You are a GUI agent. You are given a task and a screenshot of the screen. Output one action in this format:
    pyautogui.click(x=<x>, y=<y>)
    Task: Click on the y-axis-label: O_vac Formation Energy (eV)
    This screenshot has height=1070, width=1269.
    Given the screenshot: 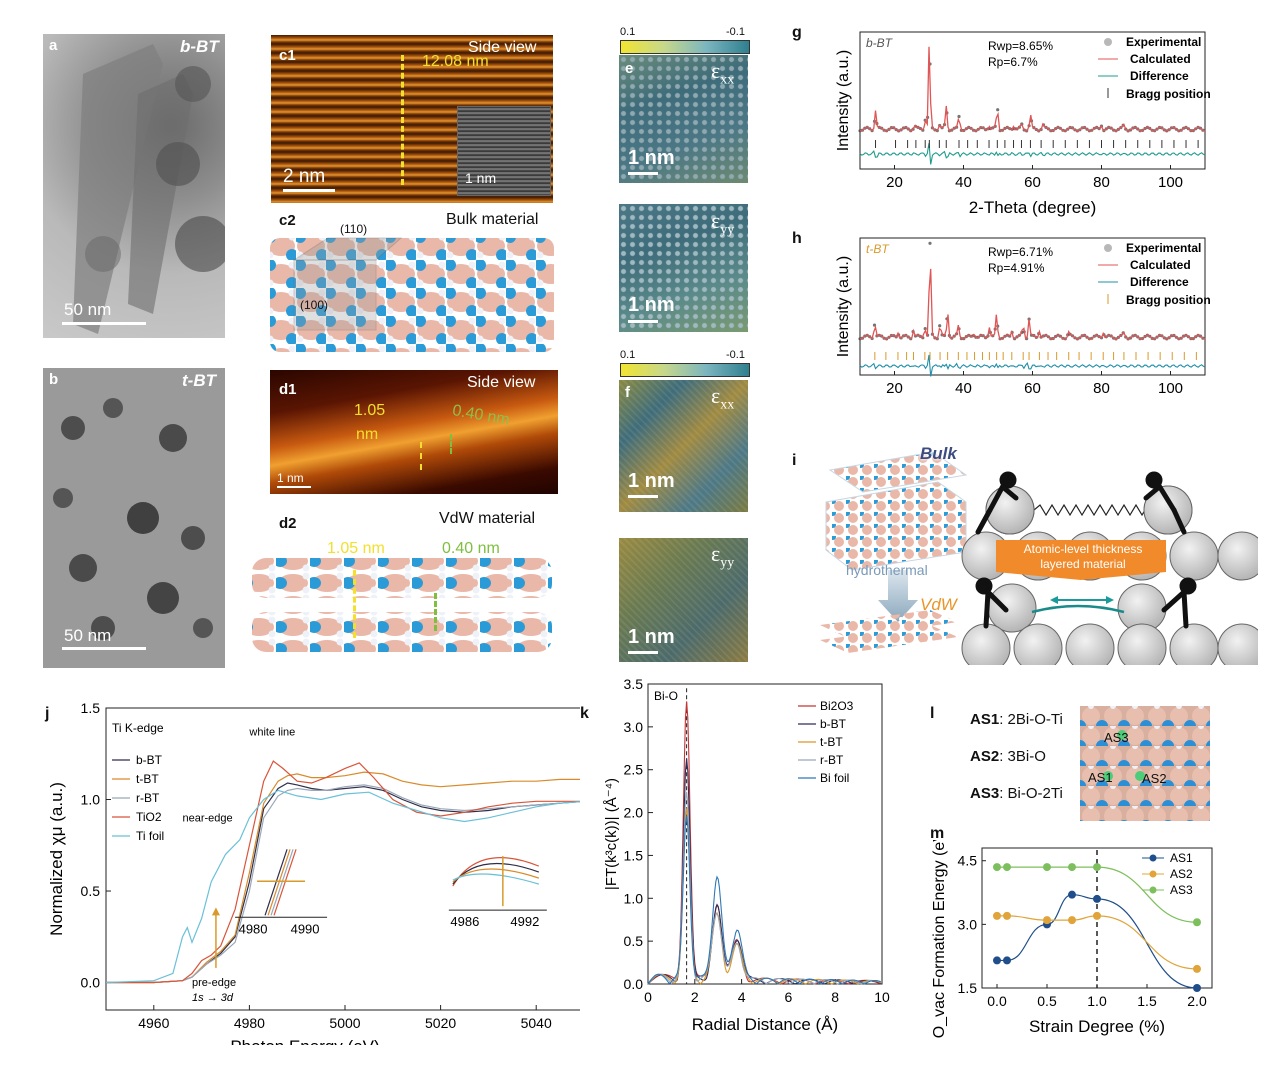 What is the action you would take?
    pyautogui.click(x=939, y=939)
    